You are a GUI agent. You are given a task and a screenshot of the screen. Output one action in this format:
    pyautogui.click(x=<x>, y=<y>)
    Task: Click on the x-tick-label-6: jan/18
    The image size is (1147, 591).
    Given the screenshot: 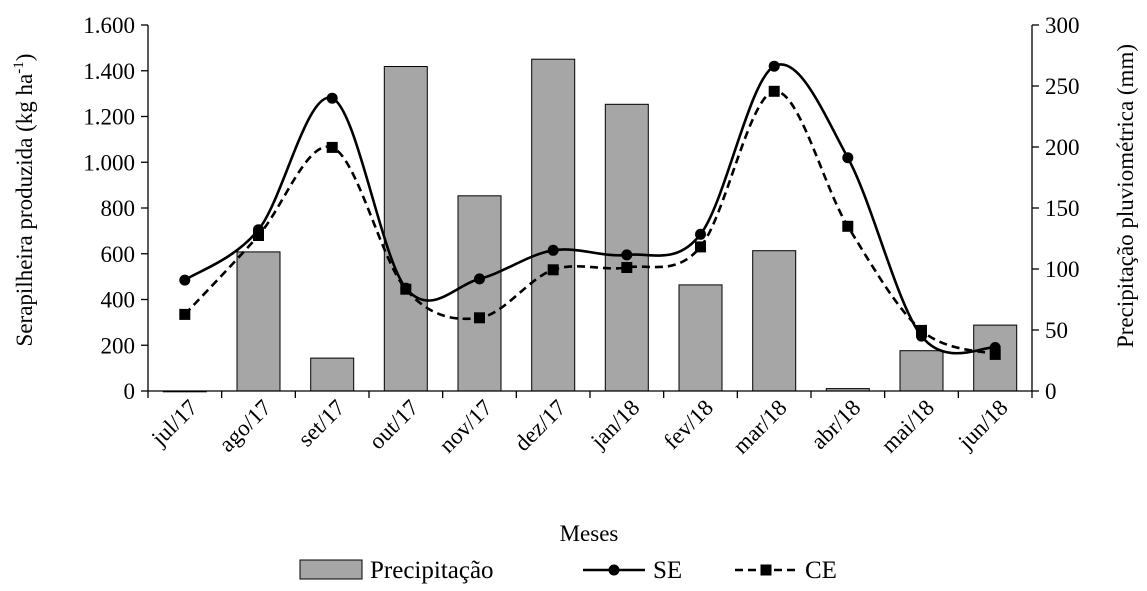 What is the action you would take?
    pyautogui.click(x=614, y=424)
    